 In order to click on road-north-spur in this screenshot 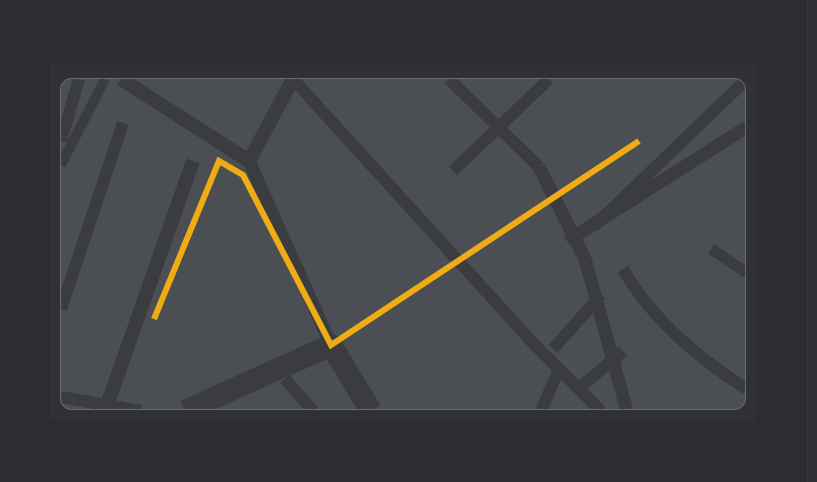, I will do `click(501, 127)`.